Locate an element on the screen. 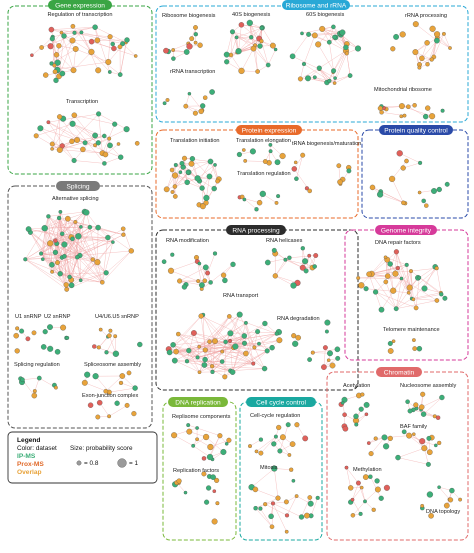 The height and width of the screenshot is (553, 474). label-transcription: Transcription is located at coordinates (82, 102).